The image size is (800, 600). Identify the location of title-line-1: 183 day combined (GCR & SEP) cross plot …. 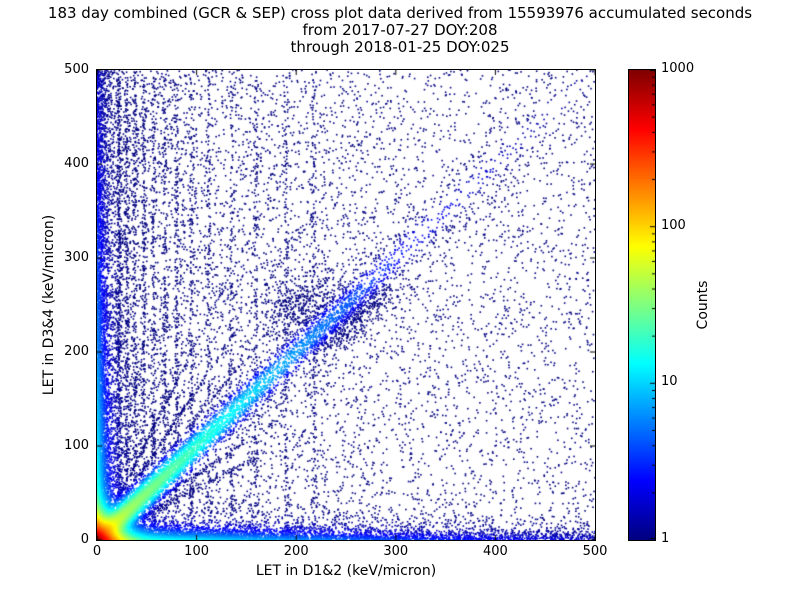
(400, 13).